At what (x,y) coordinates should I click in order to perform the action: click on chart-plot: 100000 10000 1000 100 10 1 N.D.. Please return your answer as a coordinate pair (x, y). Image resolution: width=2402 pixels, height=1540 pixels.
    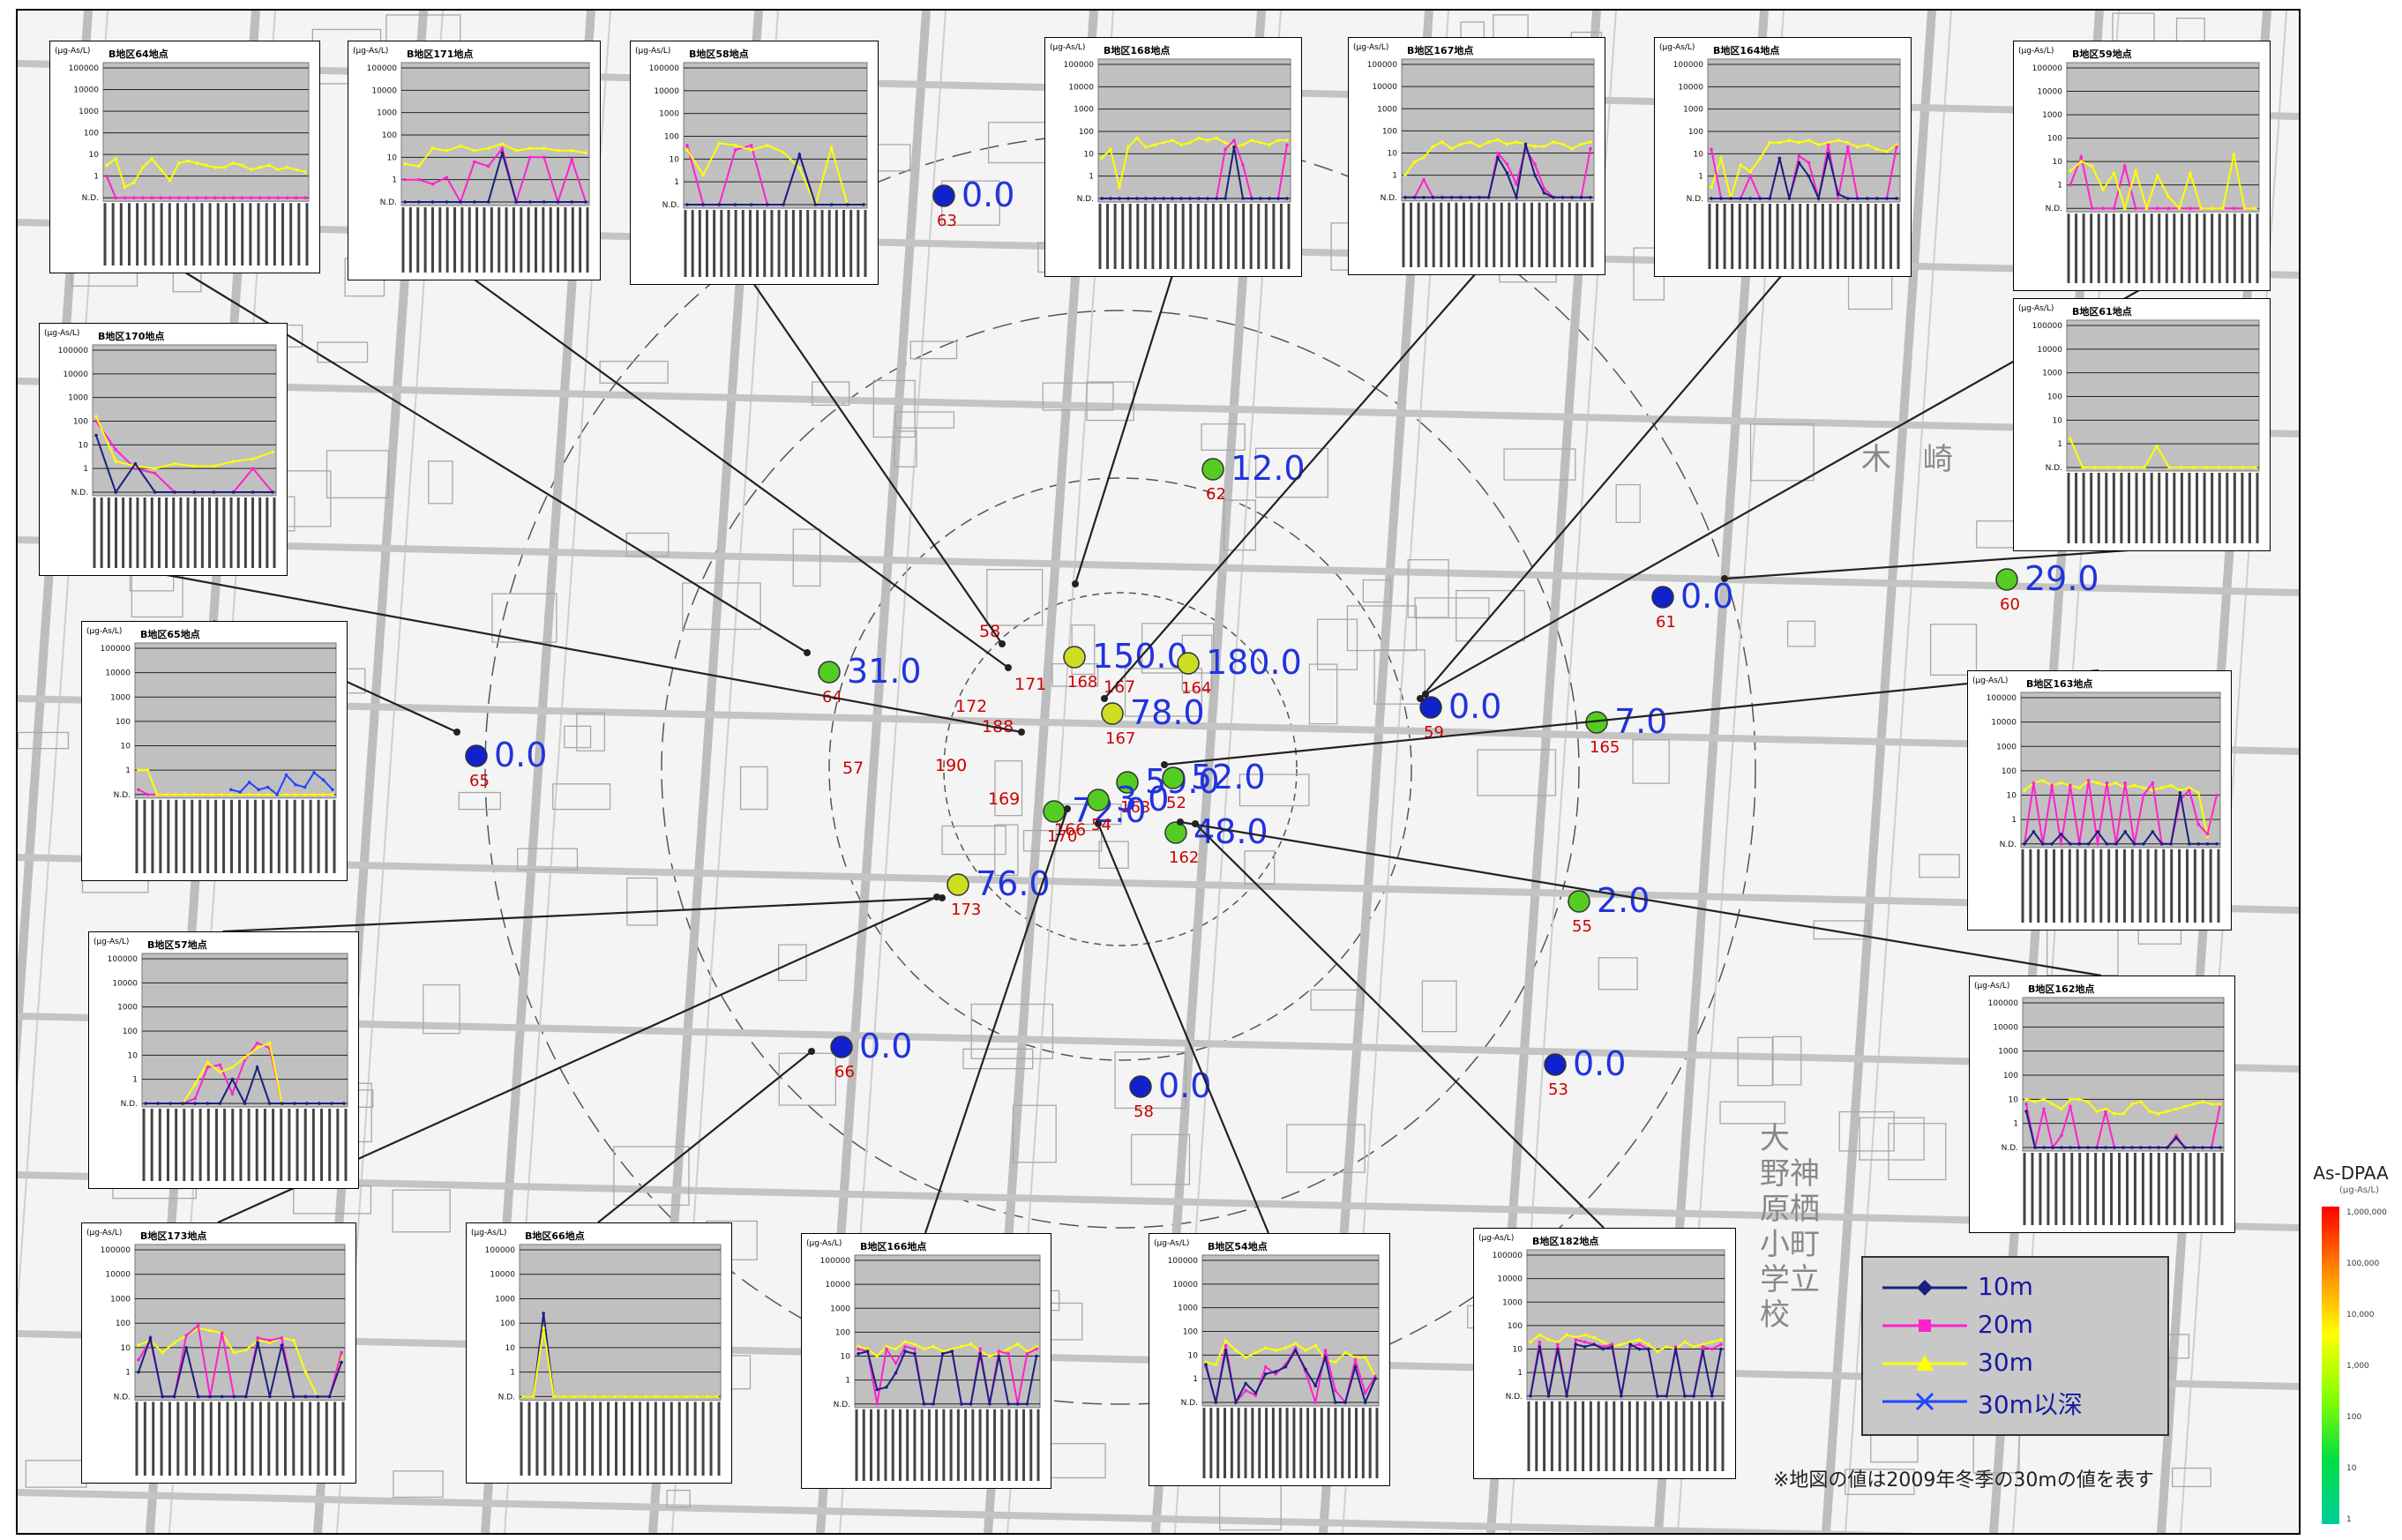
    Looking at the image, I should click on (1787, 163).